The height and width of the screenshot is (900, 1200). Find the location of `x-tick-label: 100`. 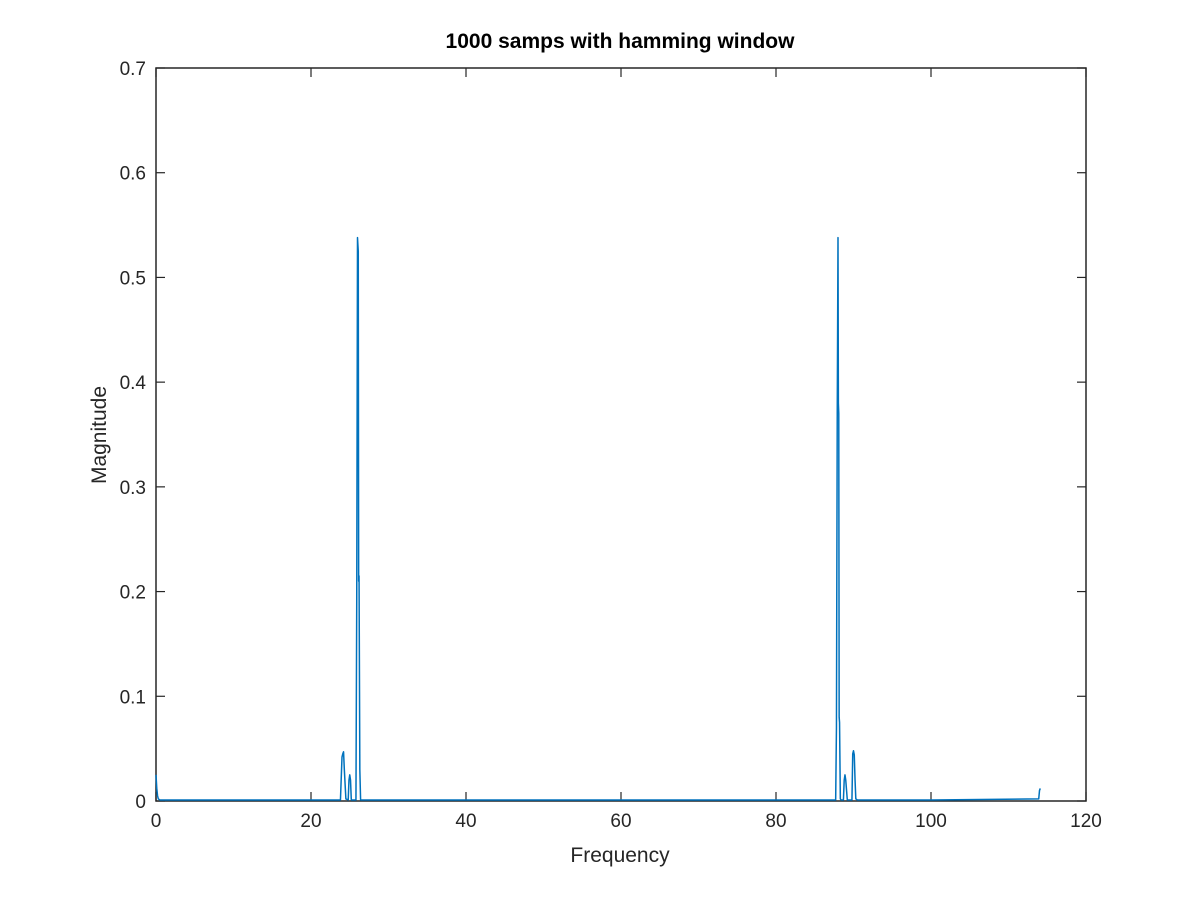

x-tick-label: 100 is located at coordinates (931, 821).